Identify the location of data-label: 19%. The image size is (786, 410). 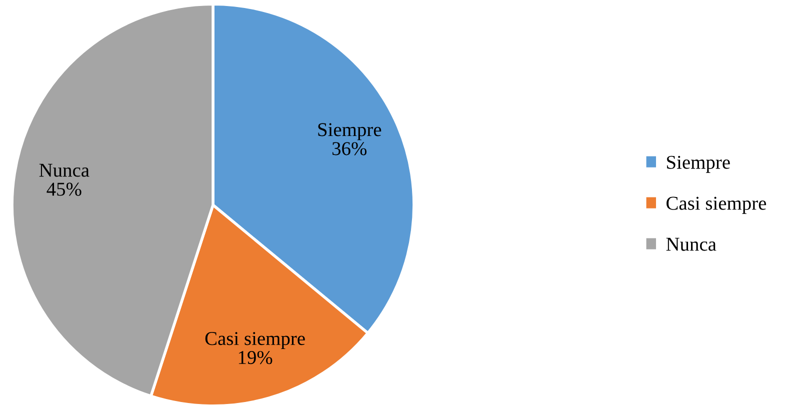
(255, 357).